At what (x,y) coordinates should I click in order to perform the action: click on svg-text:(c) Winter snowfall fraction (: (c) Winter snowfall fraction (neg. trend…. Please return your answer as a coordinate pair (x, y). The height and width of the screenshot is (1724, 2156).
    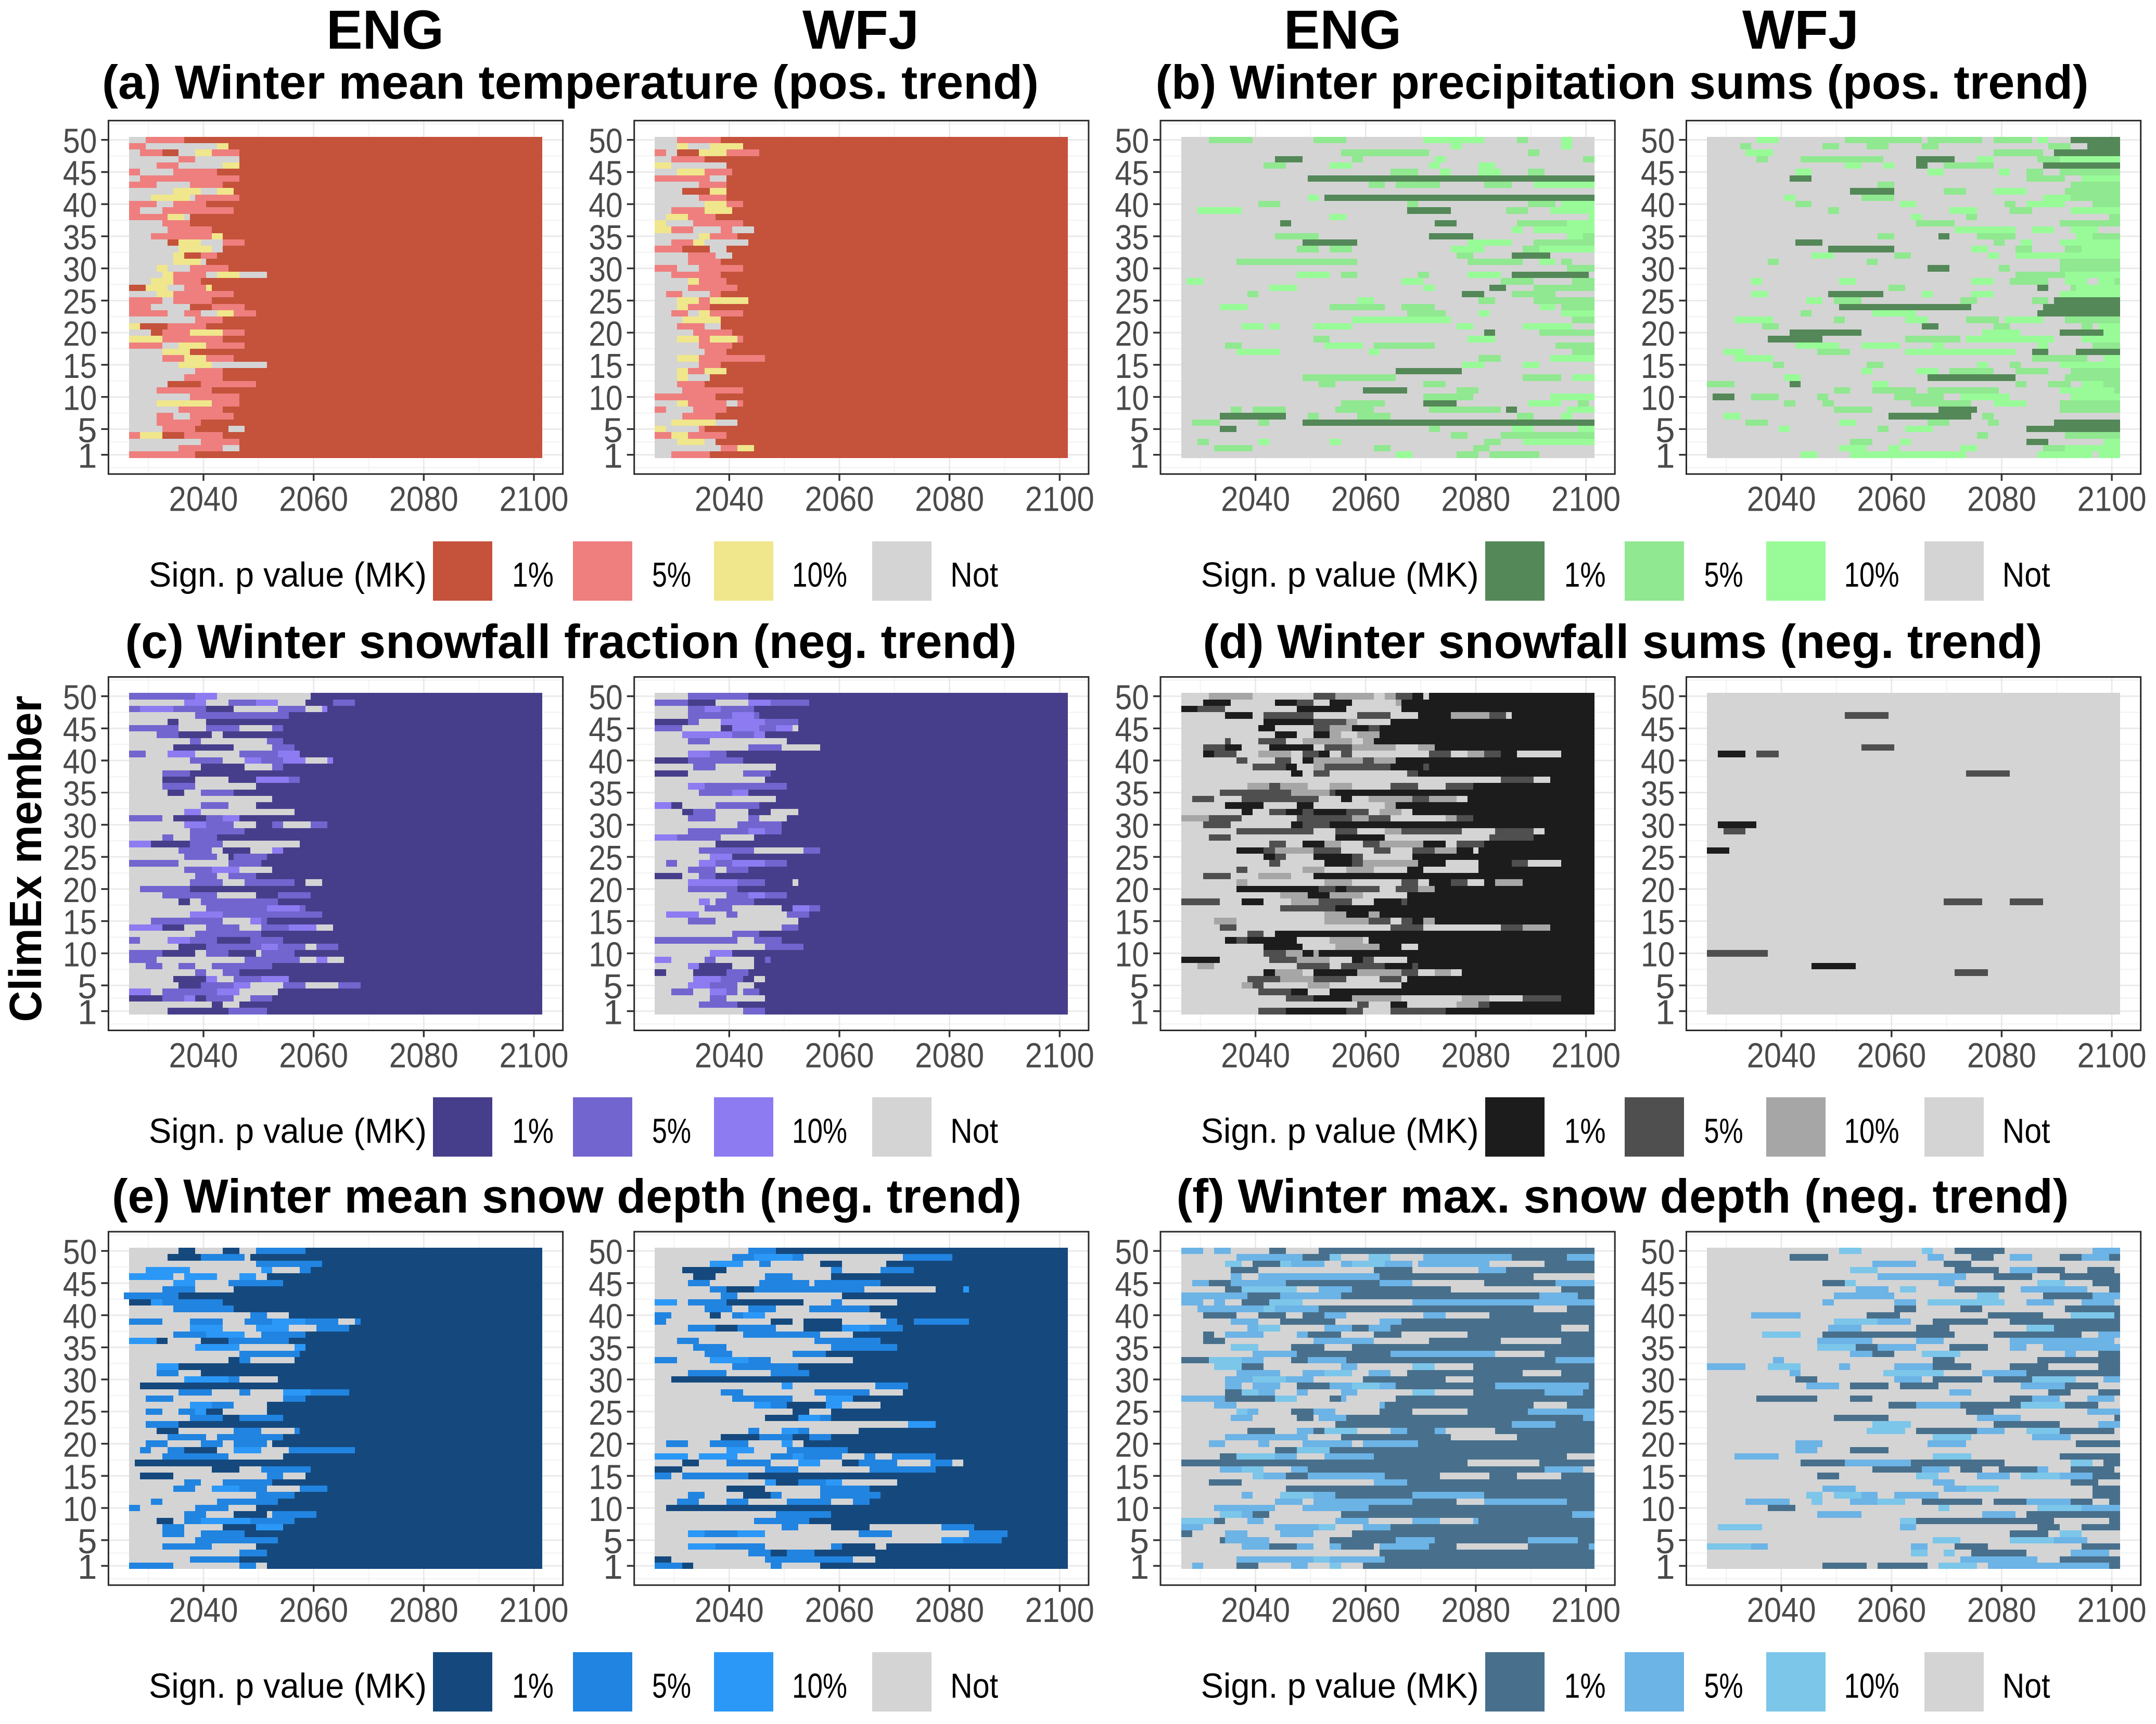
    Looking at the image, I should click on (571, 641).